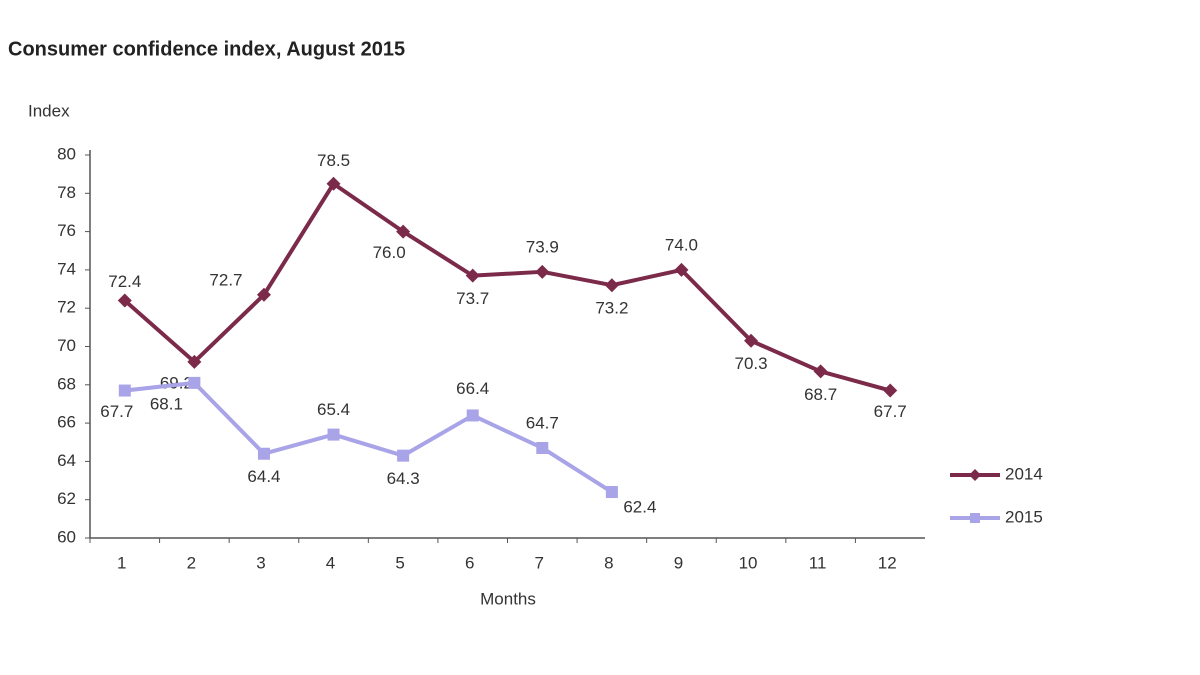 This screenshot has height=675, width=1200. Describe the element at coordinates (748, 562) in the screenshot. I see `x-tick-label: 10` at that location.